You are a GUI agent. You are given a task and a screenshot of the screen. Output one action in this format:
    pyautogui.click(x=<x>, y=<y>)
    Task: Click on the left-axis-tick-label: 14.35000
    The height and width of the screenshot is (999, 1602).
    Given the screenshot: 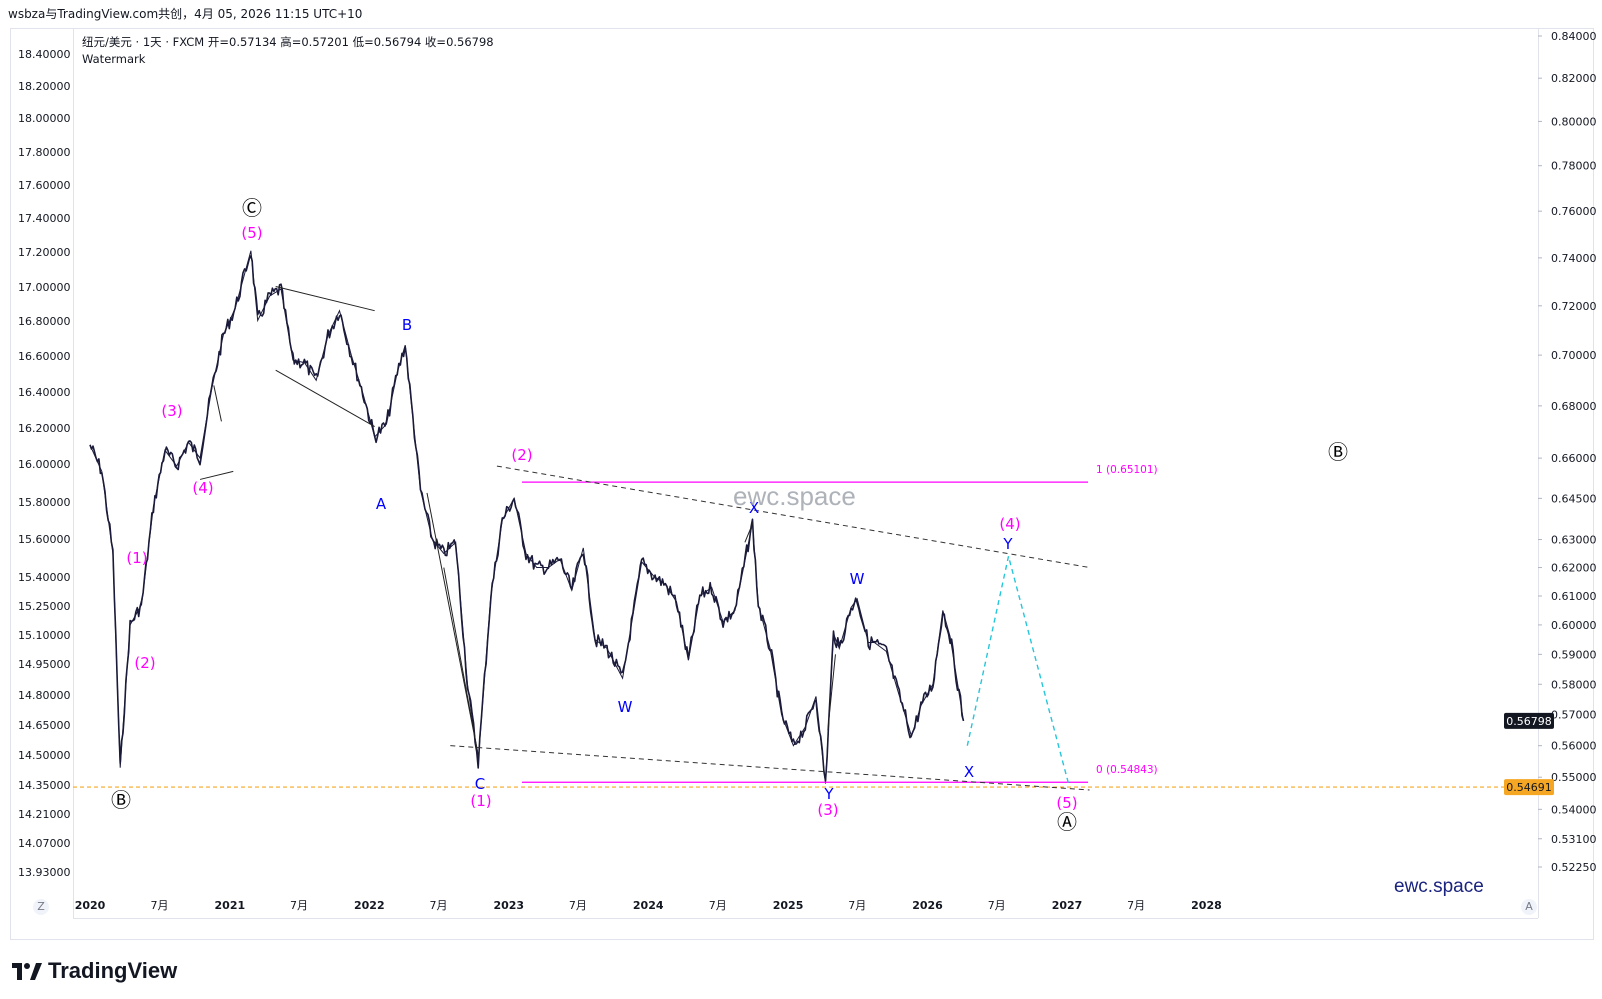 What is the action you would take?
    pyautogui.click(x=44, y=785)
    